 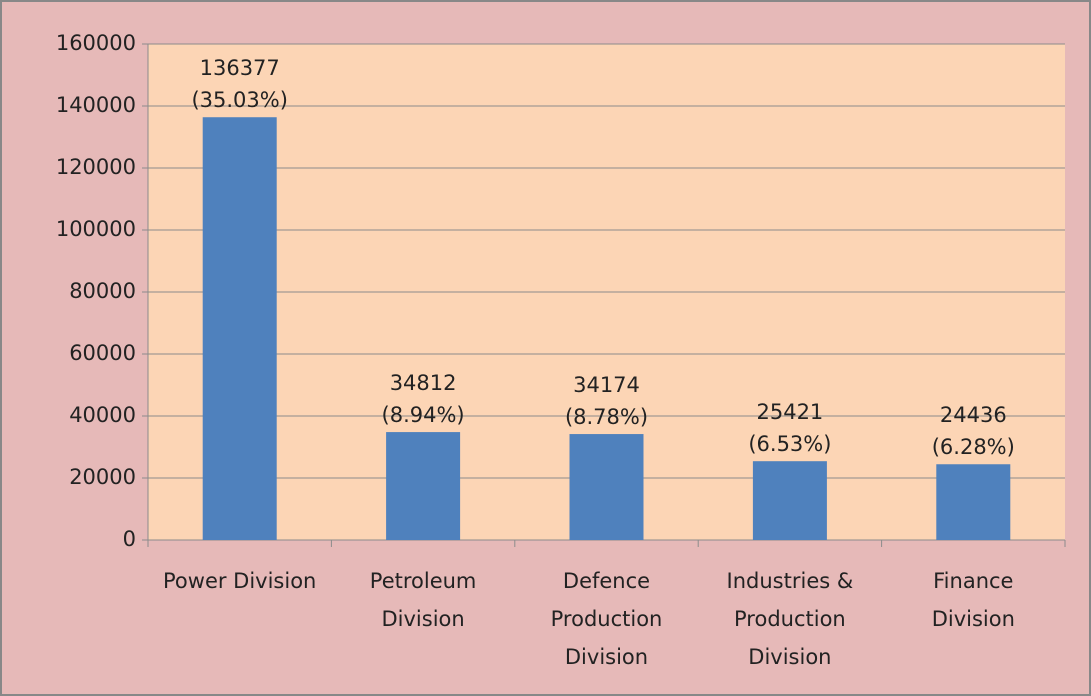 I want to click on y-tick-label: 100000, so click(x=96, y=229).